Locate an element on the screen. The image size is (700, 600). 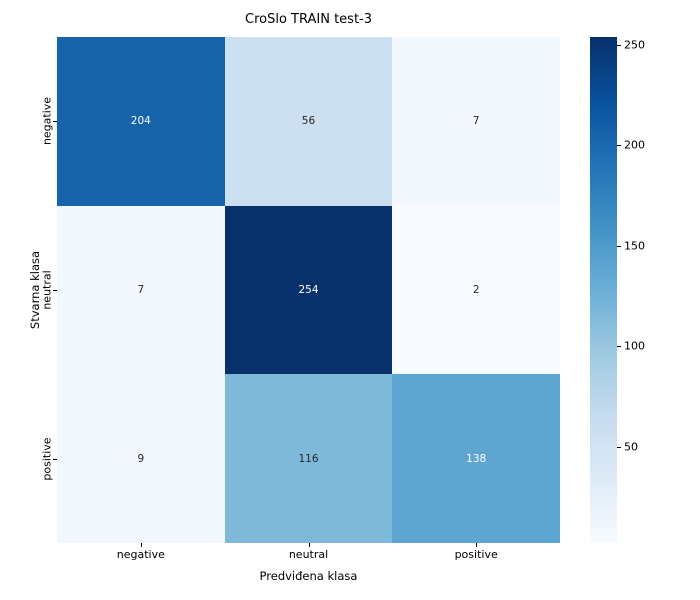
x-tick-label-neutral: neutral is located at coordinates (308, 554).